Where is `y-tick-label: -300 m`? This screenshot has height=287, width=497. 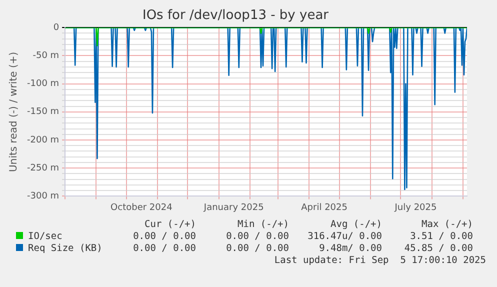
y-tick-label: -300 m is located at coordinates (43, 197).